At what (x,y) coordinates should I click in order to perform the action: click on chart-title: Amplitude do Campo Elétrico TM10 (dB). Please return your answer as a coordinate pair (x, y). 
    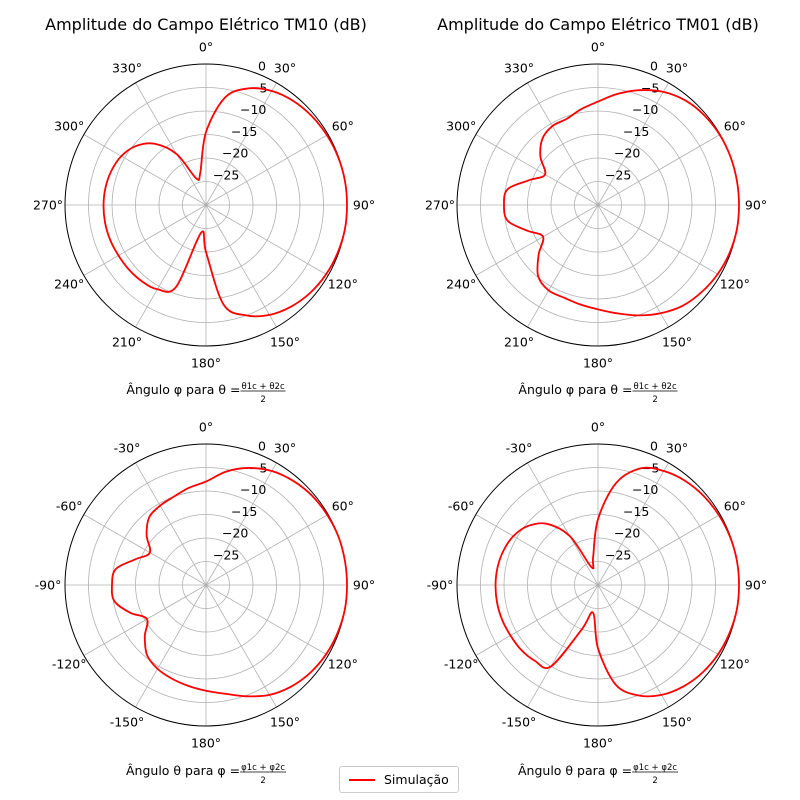
    Looking at the image, I should click on (206, 24).